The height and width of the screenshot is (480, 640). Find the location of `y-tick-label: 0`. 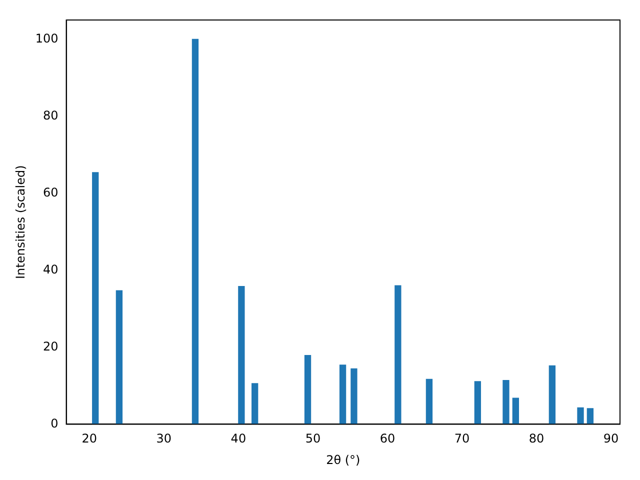

y-tick-label: 0 is located at coordinates (54, 423).